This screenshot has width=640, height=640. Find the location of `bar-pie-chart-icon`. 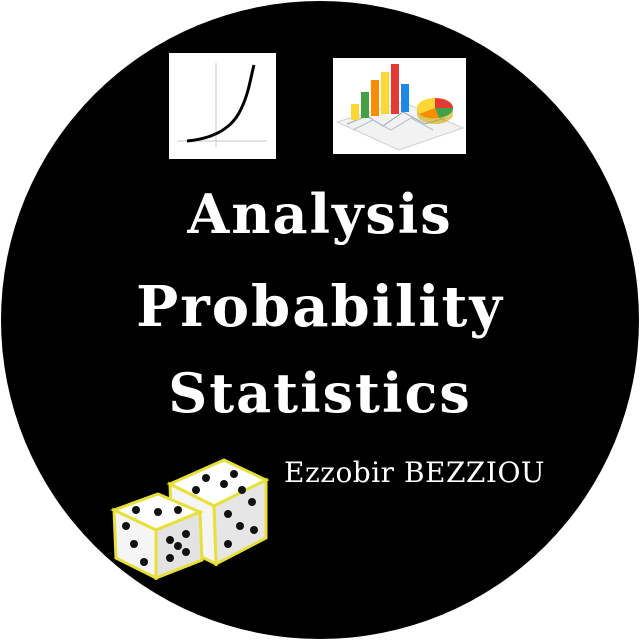

bar-pie-chart-icon is located at coordinates (399, 106).